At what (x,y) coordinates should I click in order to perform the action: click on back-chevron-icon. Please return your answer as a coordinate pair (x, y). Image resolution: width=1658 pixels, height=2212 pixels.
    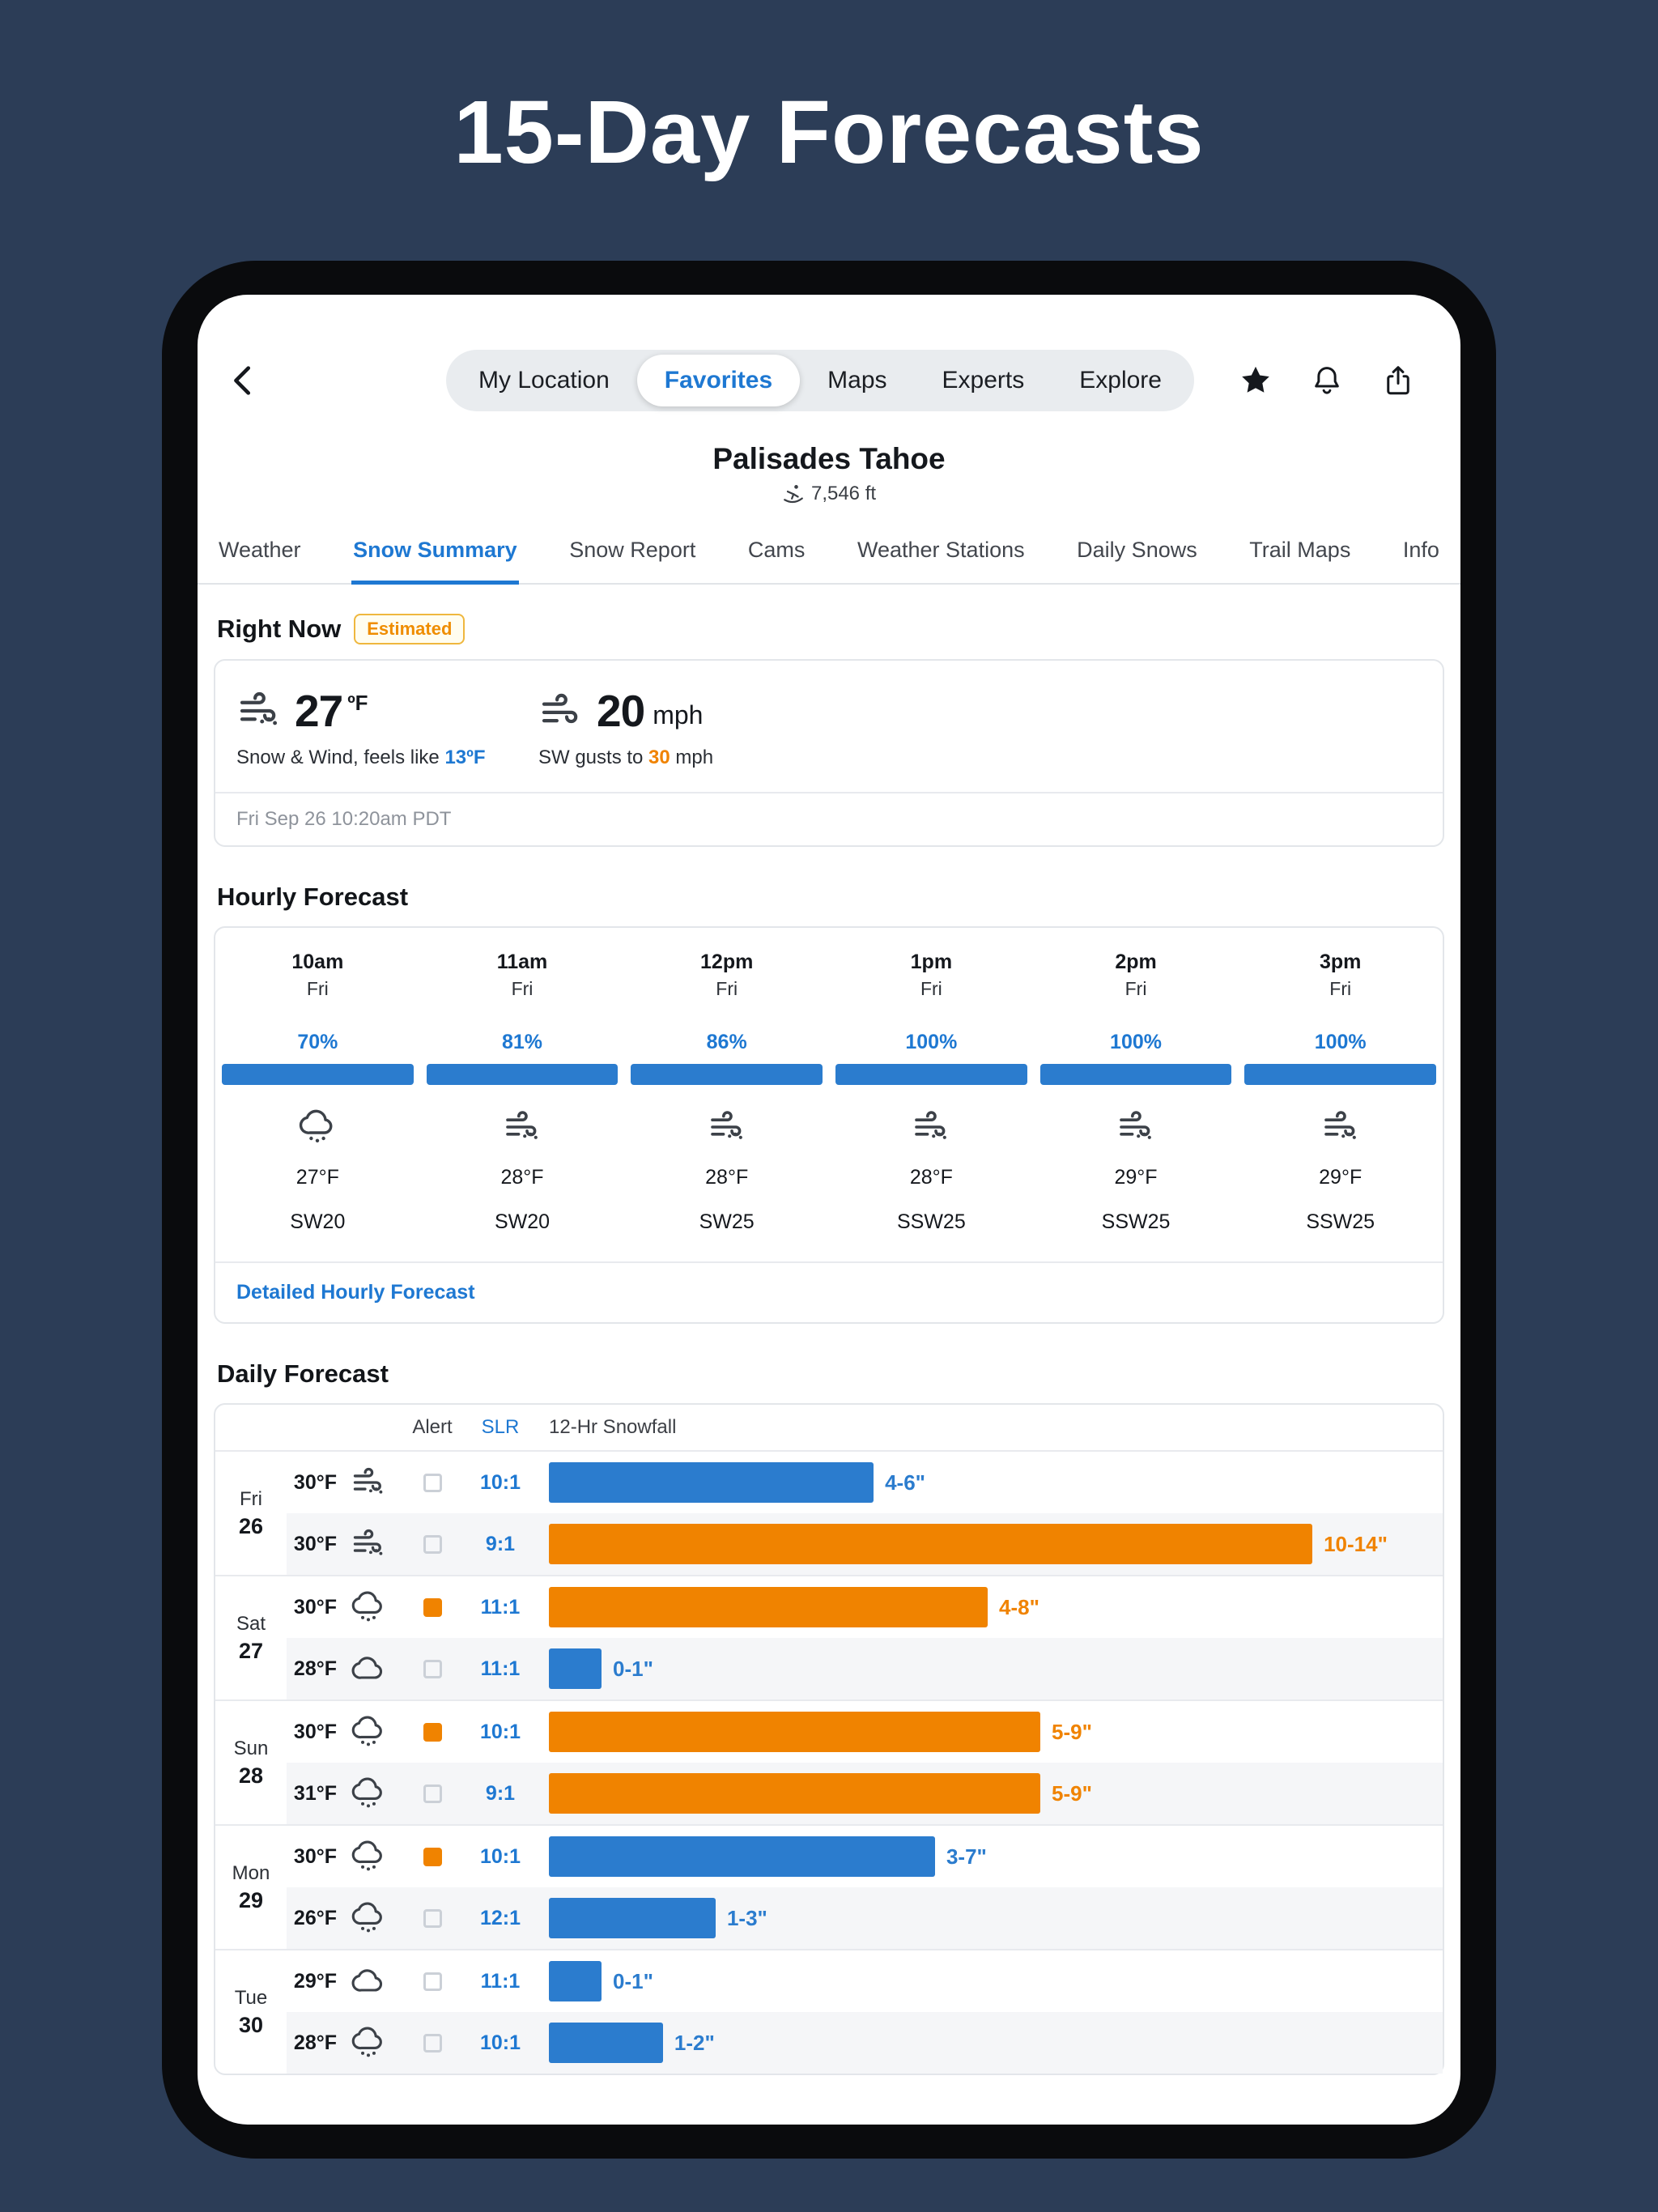
    Looking at the image, I should click on (243, 381).